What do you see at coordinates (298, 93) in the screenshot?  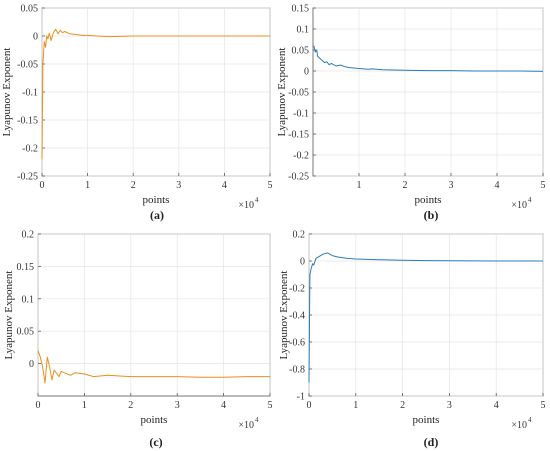 I see `y-tick-label-b-4: -0.05` at bounding box center [298, 93].